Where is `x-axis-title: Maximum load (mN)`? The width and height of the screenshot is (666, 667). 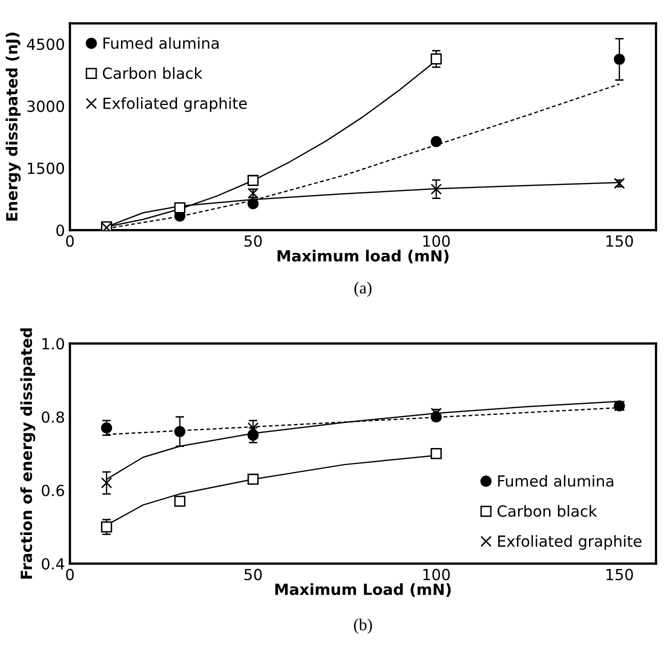
x-axis-title: Maximum load (mN) is located at coordinates (363, 257).